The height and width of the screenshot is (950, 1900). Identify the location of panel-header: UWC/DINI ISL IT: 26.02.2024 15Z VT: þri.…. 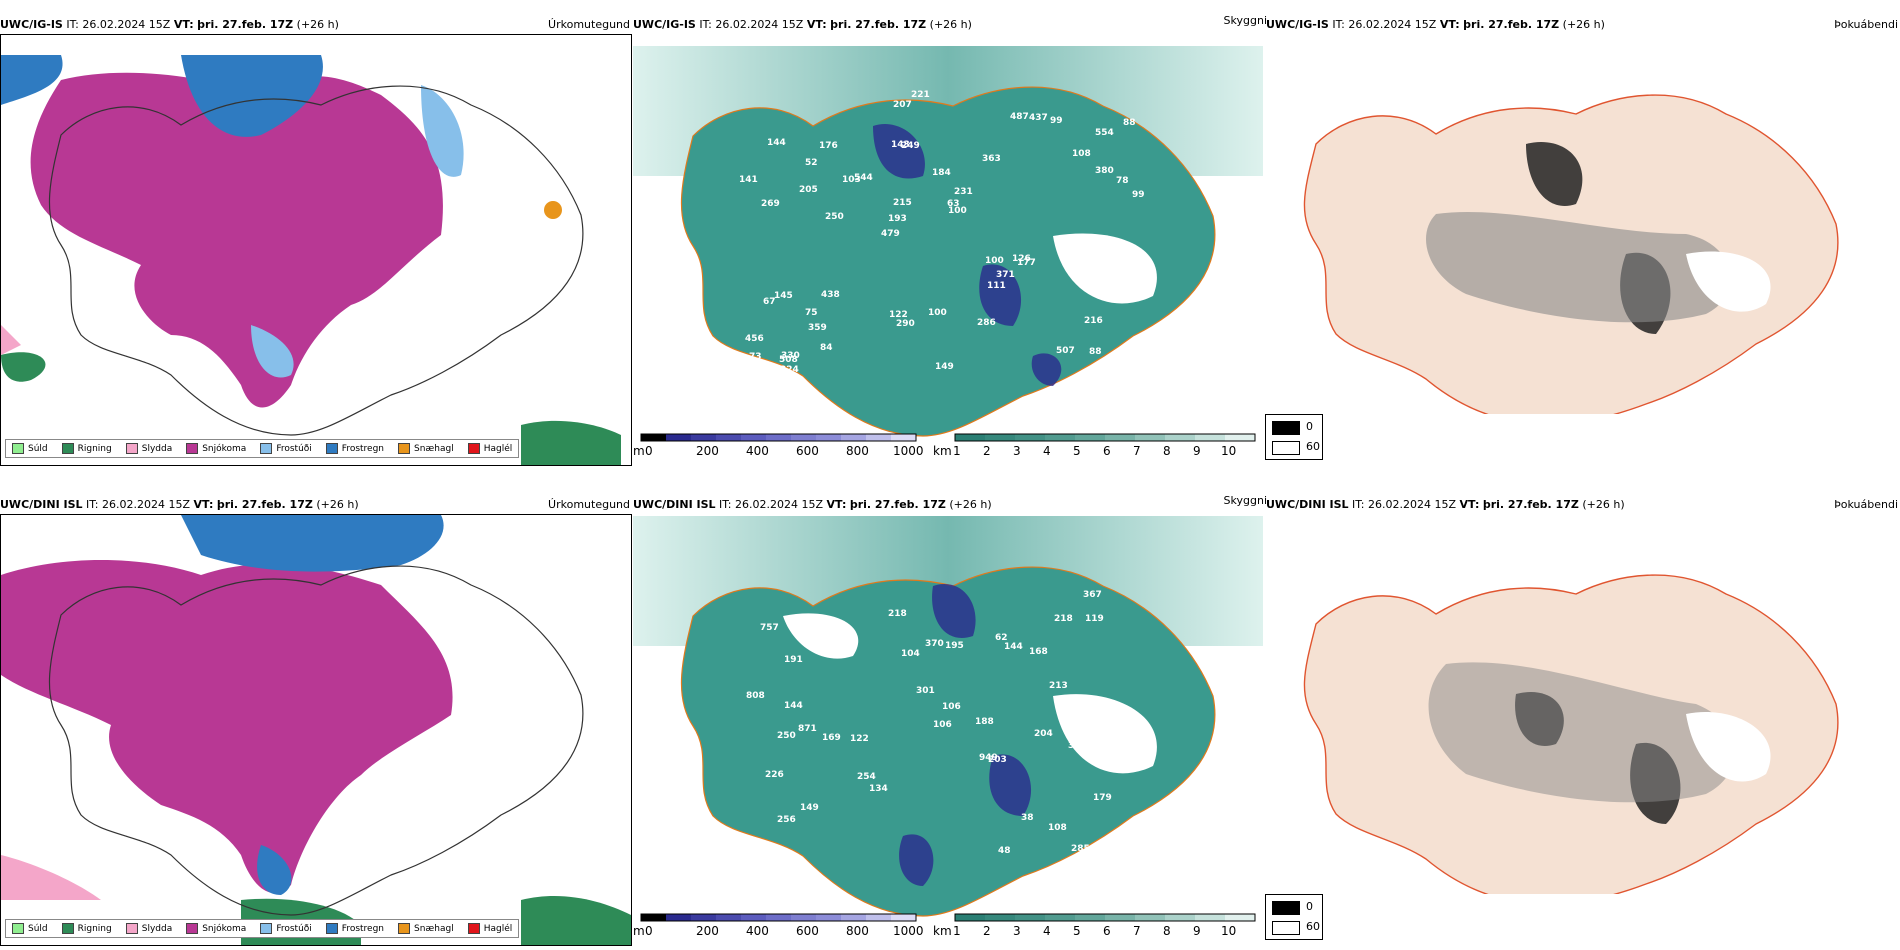
(812, 504).